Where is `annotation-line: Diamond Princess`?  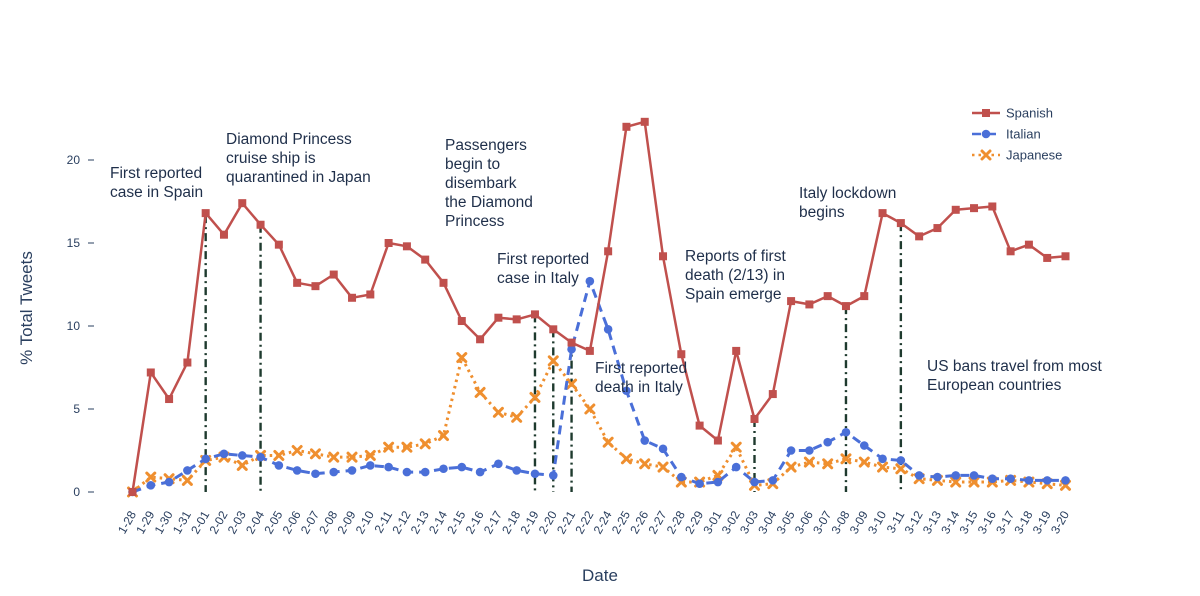 annotation-line: Diamond Princess is located at coordinates (289, 139).